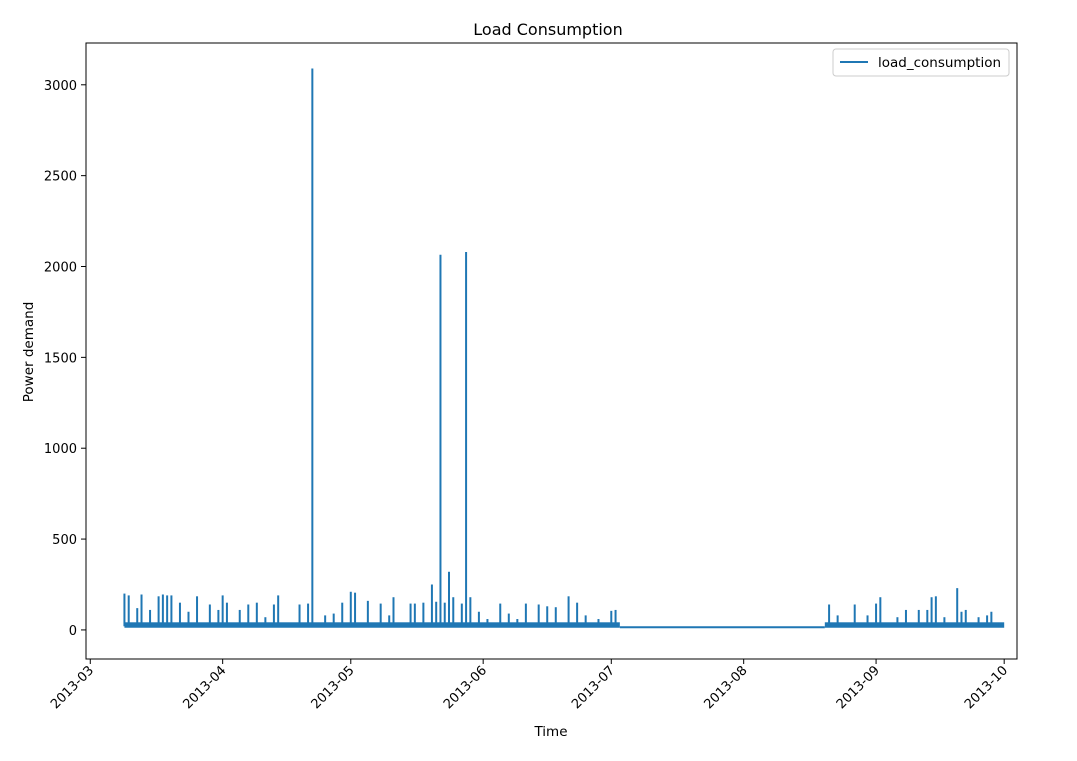 Image resolution: width=1077 pixels, height=761 pixels. I want to click on y-tick-label: 0, so click(73, 631).